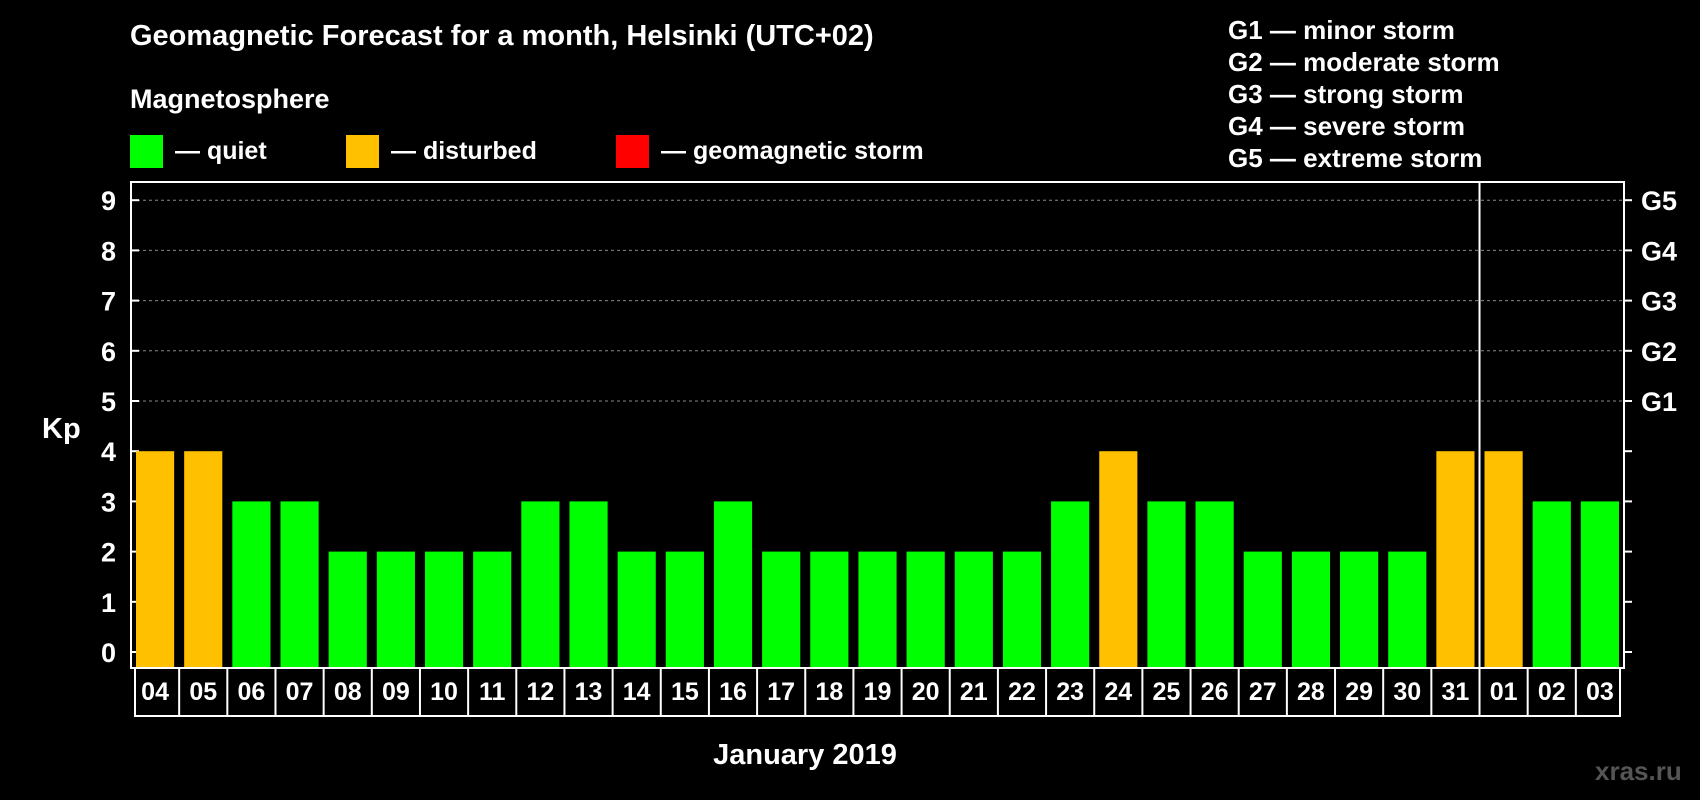  I want to click on y-tick-label: 9, so click(108, 201).